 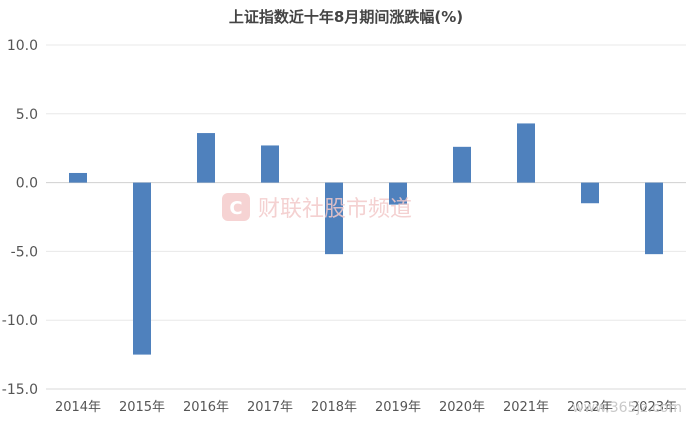 I want to click on x-tick-label: 2018年, so click(x=334, y=407).